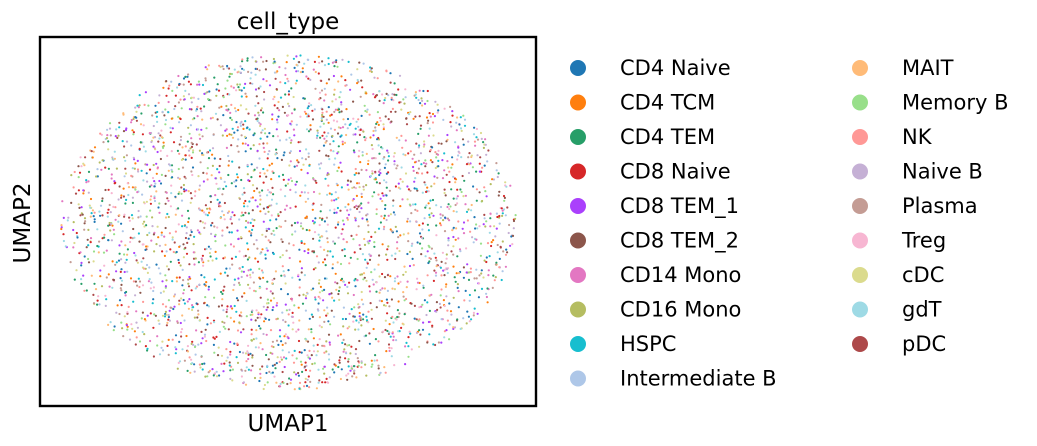 The width and height of the screenshot is (1037, 446). I want to click on legend-marker, so click(860, 240).